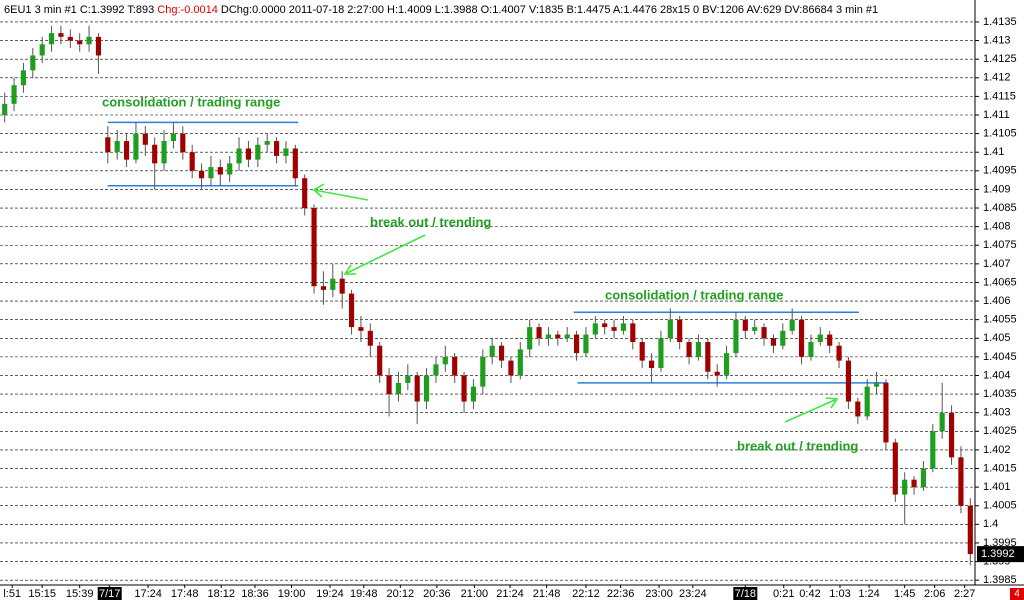 This screenshot has width=1024, height=600. Describe the element at coordinates (997, 487) in the screenshot. I see `y-tick-label: 1.401` at that location.